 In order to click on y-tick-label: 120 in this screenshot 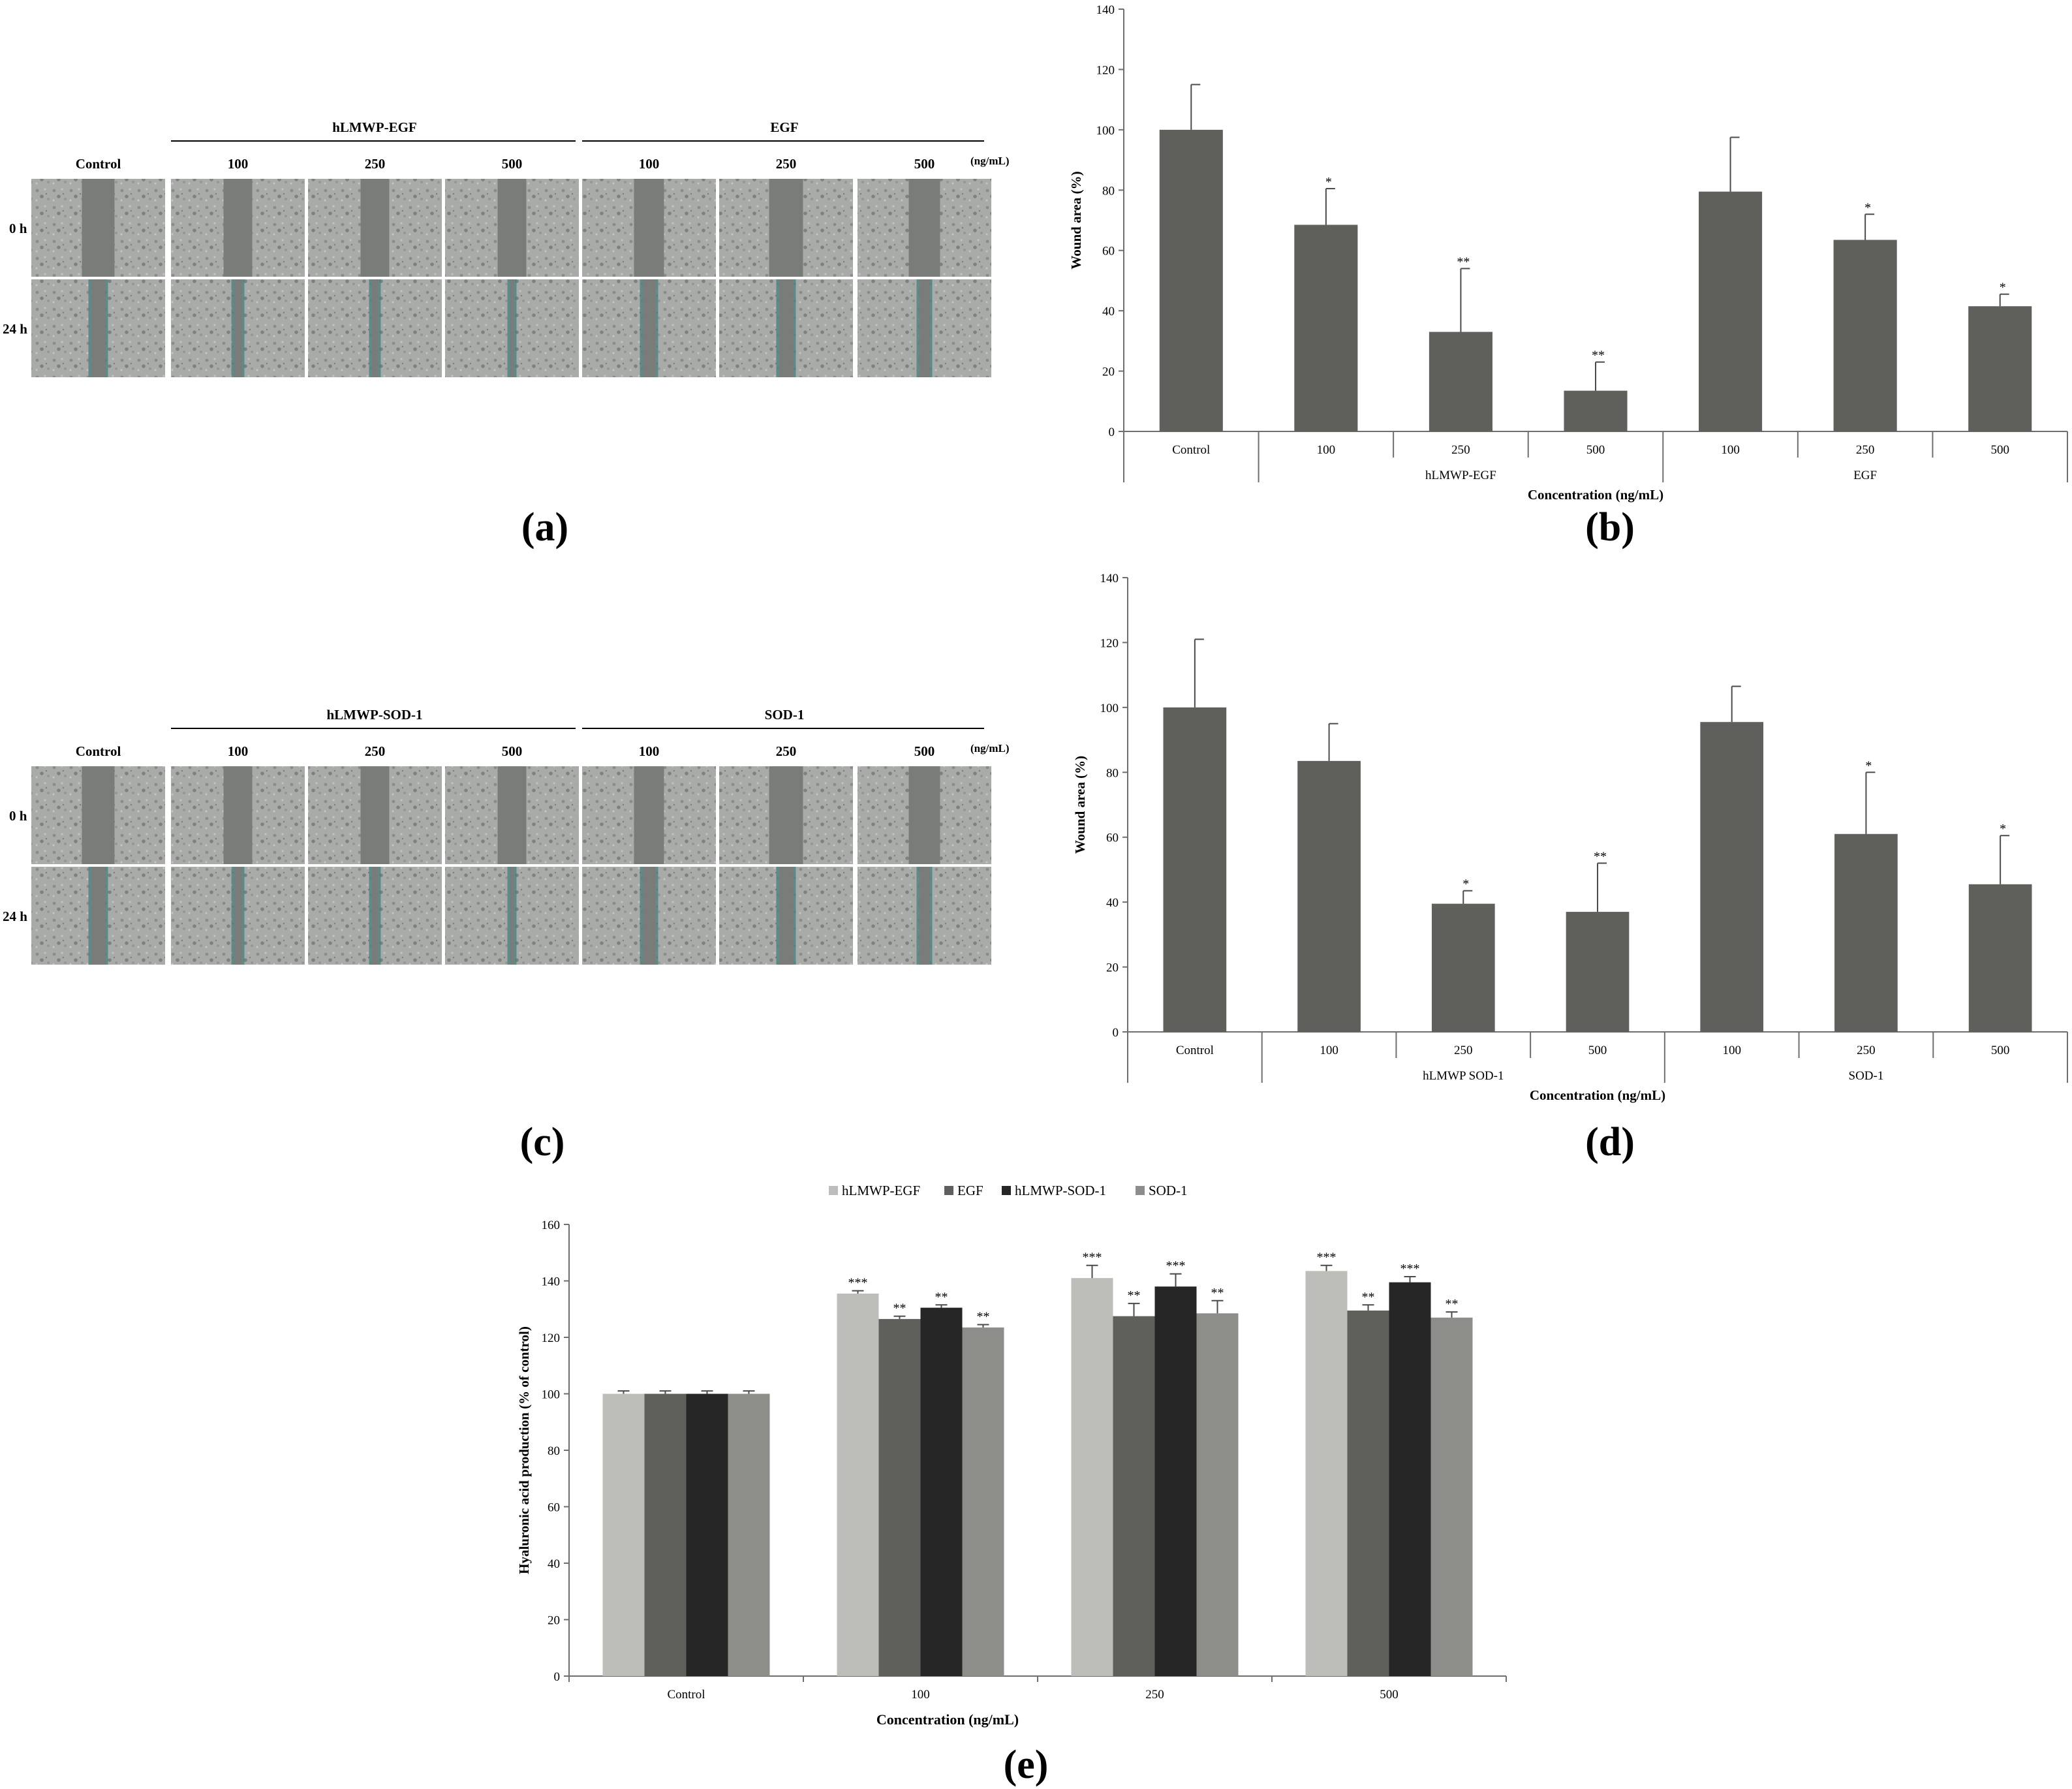, I will do `click(1109, 643)`.